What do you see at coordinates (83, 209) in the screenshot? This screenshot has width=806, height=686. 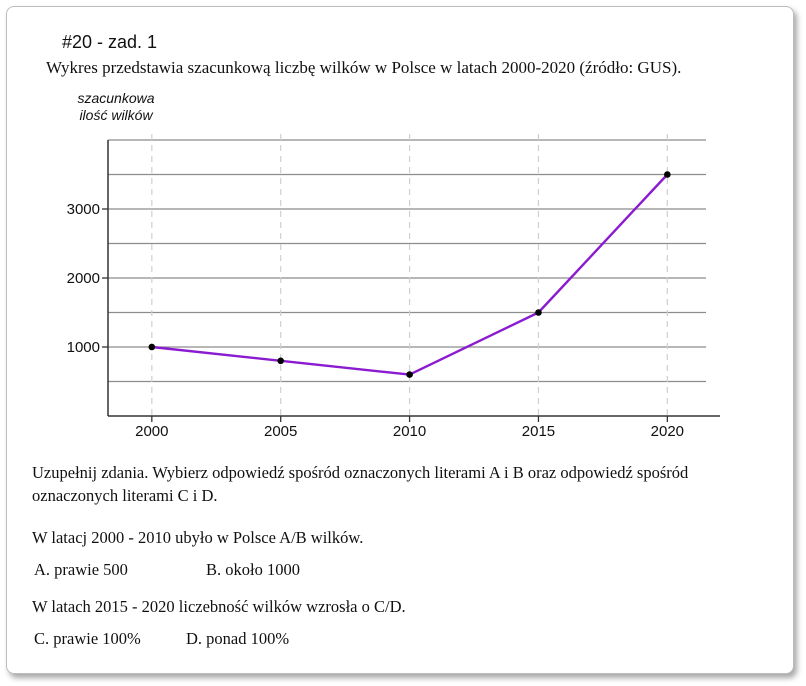 I see `y-tick-label: 3000` at bounding box center [83, 209].